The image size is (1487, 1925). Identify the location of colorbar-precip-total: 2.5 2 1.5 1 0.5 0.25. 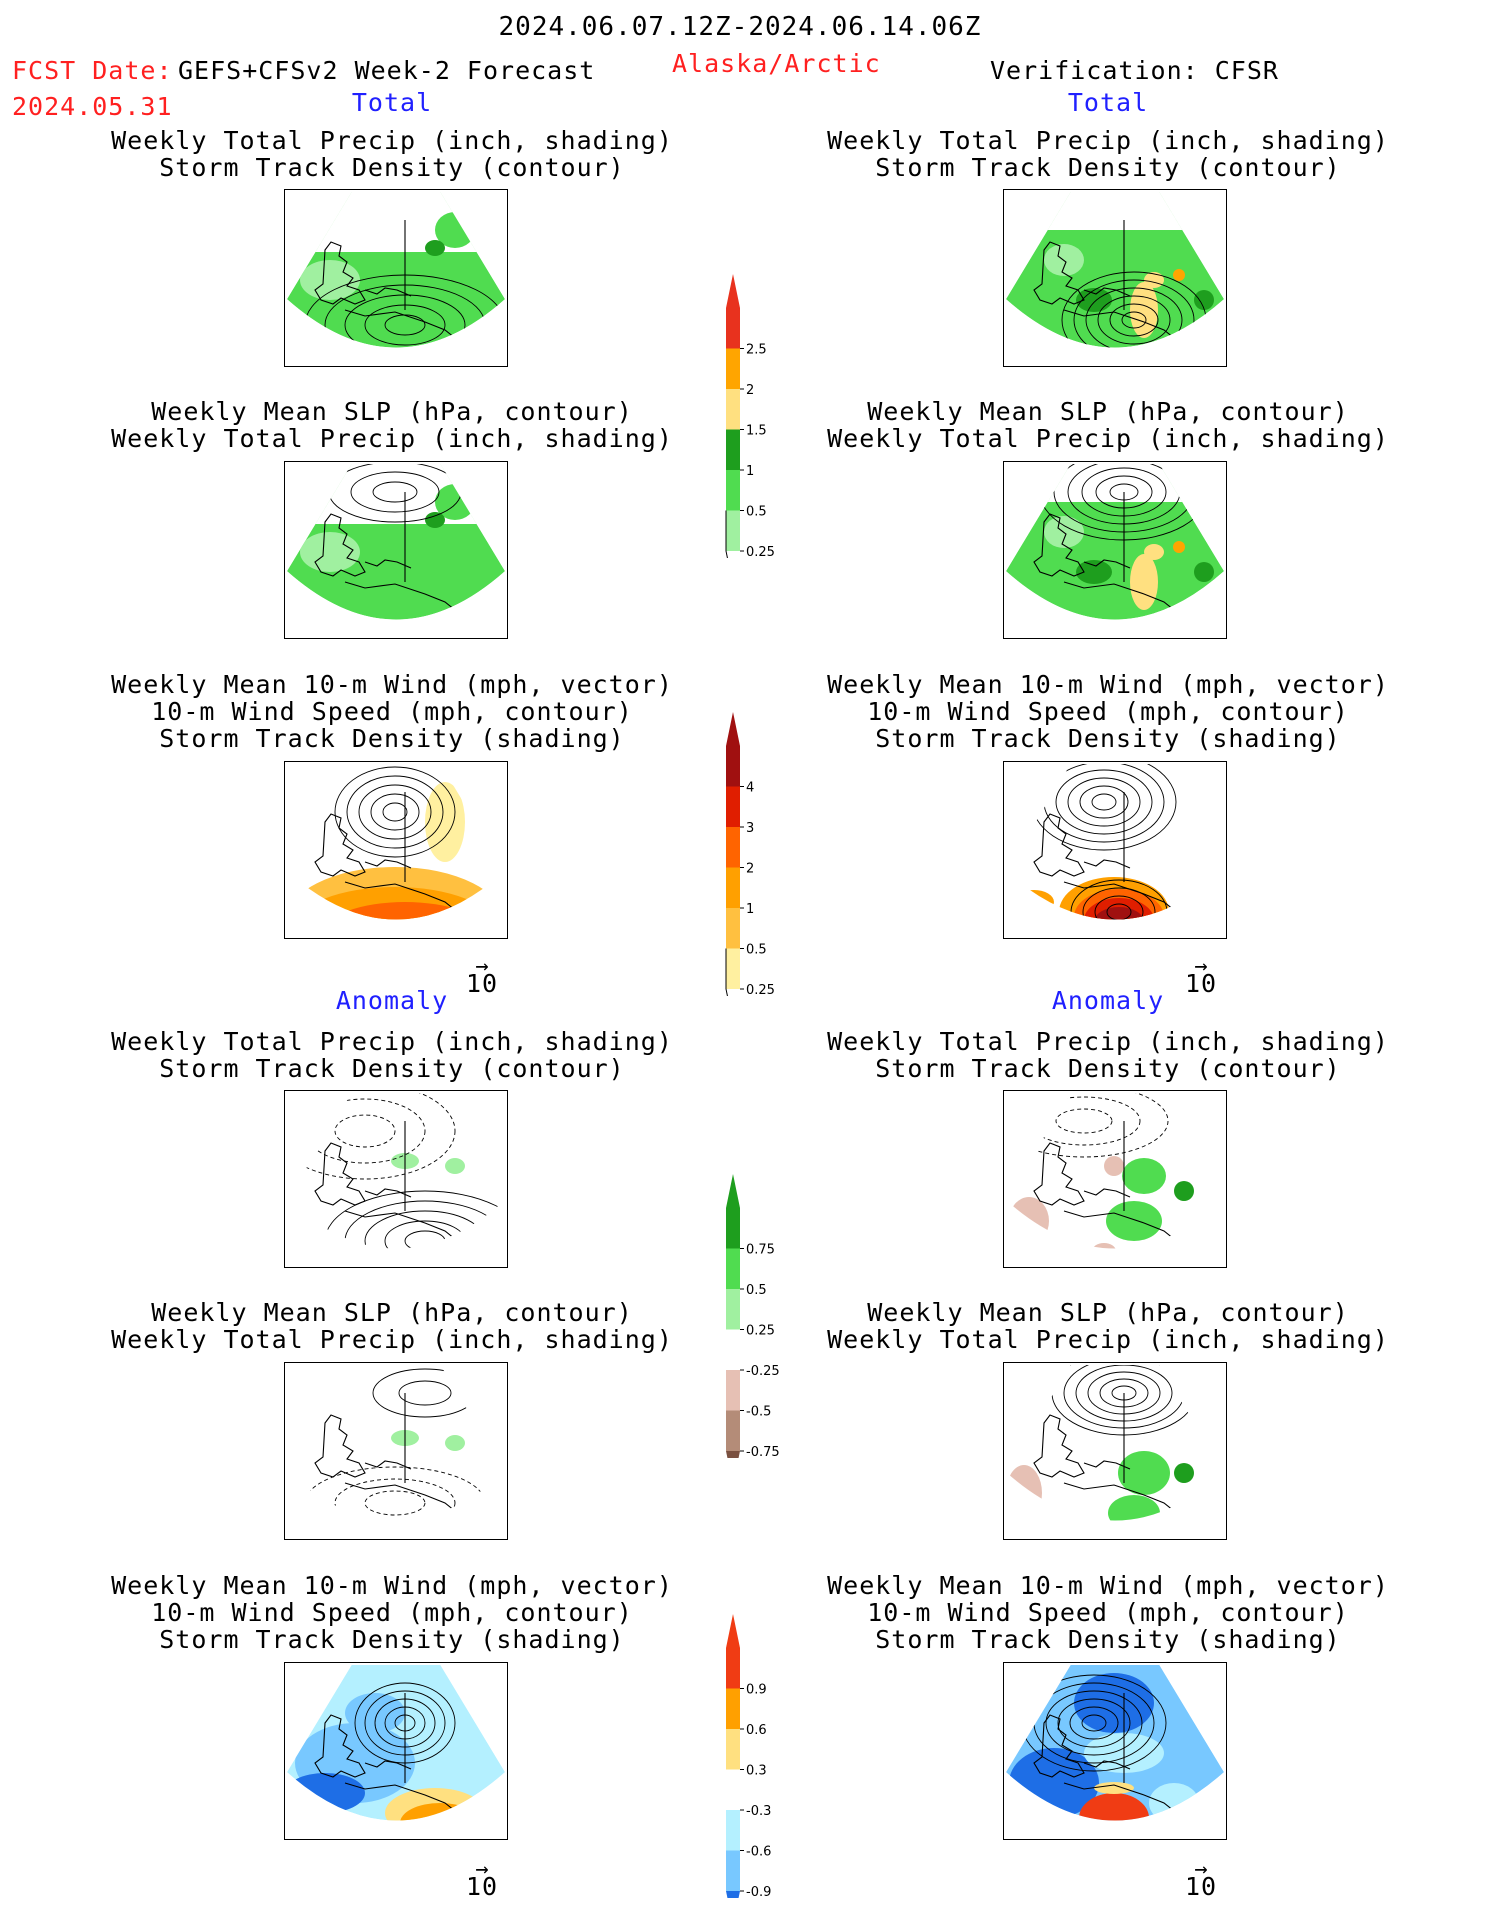
(750, 416).